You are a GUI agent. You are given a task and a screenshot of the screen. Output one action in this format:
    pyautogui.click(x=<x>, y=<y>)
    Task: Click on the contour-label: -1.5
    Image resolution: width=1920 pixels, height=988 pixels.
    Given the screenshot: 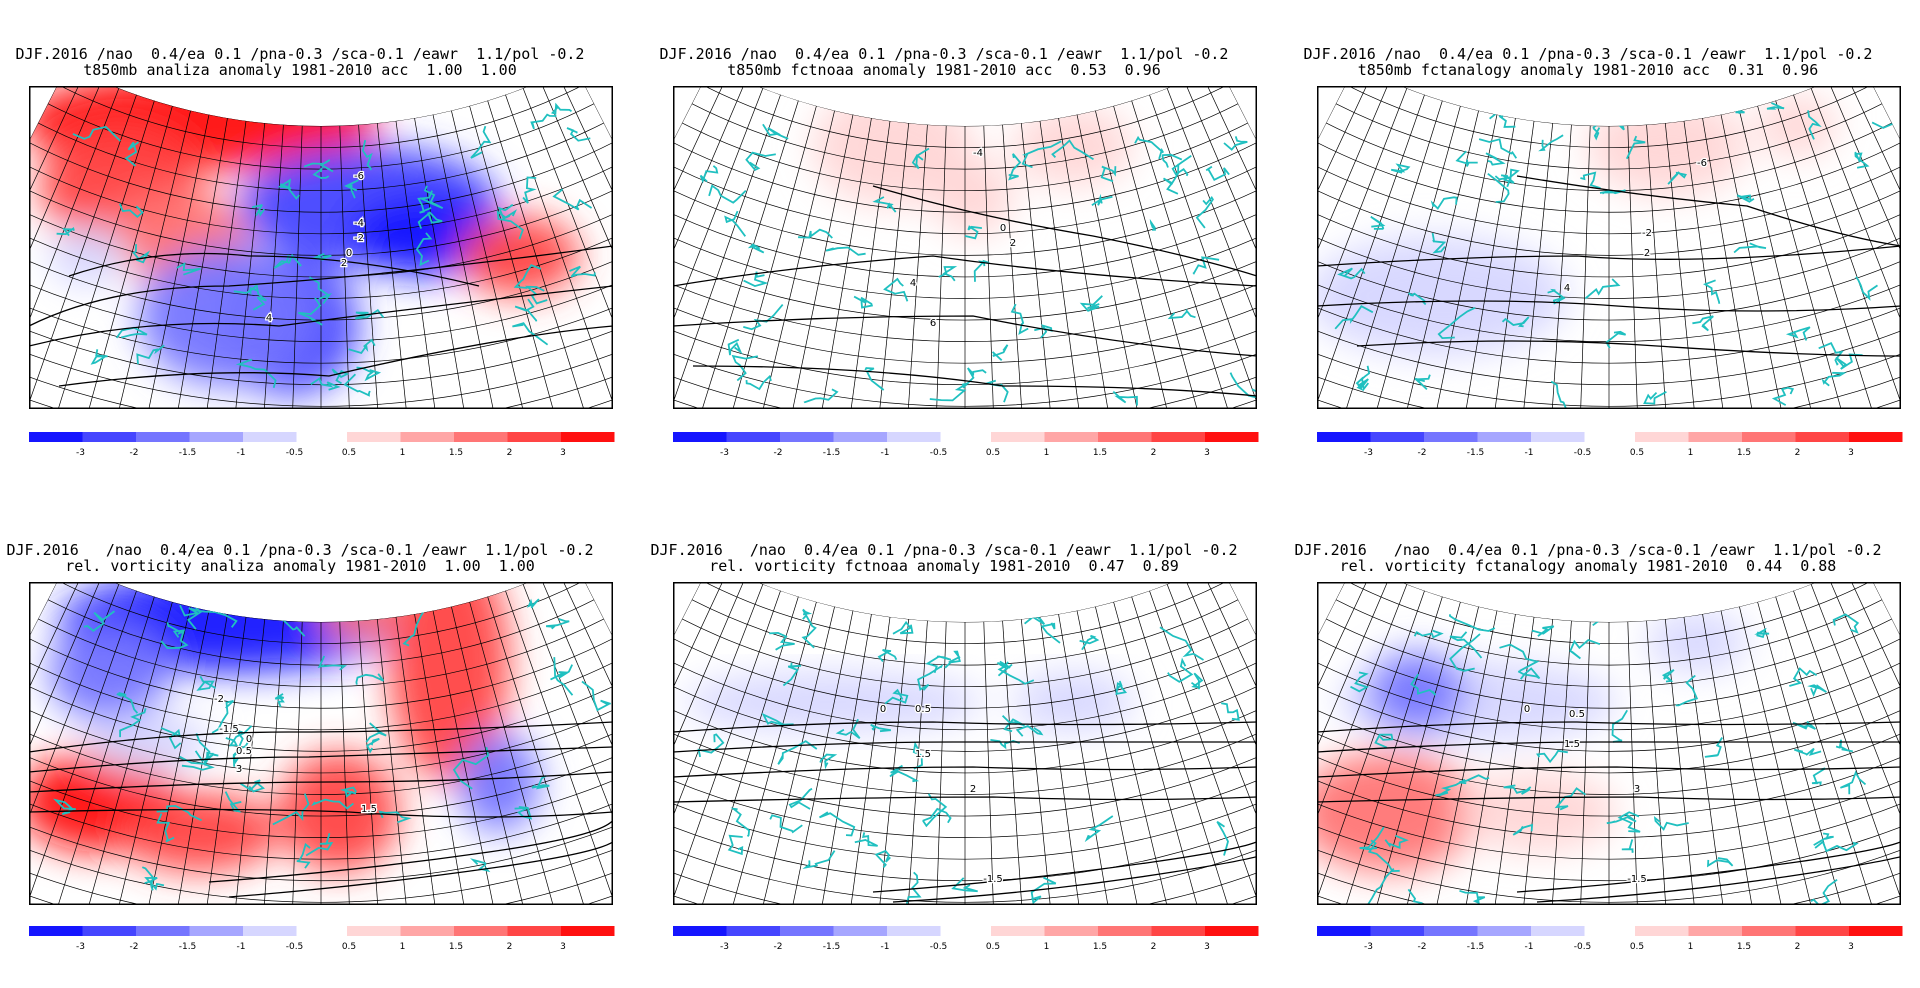 What is the action you would take?
    pyautogui.click(x=993, y=879)
    